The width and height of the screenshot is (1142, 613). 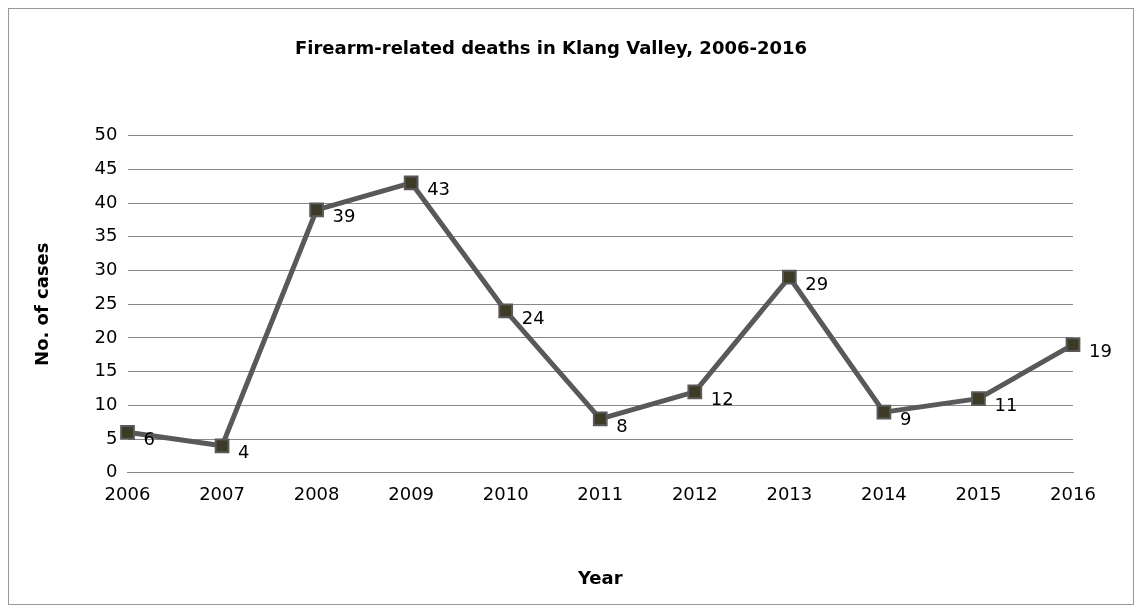 What do you see at coordinates (106, 370) in the screenshot?
I see `y-tick-label: 15` at bounding box center [106, 370].